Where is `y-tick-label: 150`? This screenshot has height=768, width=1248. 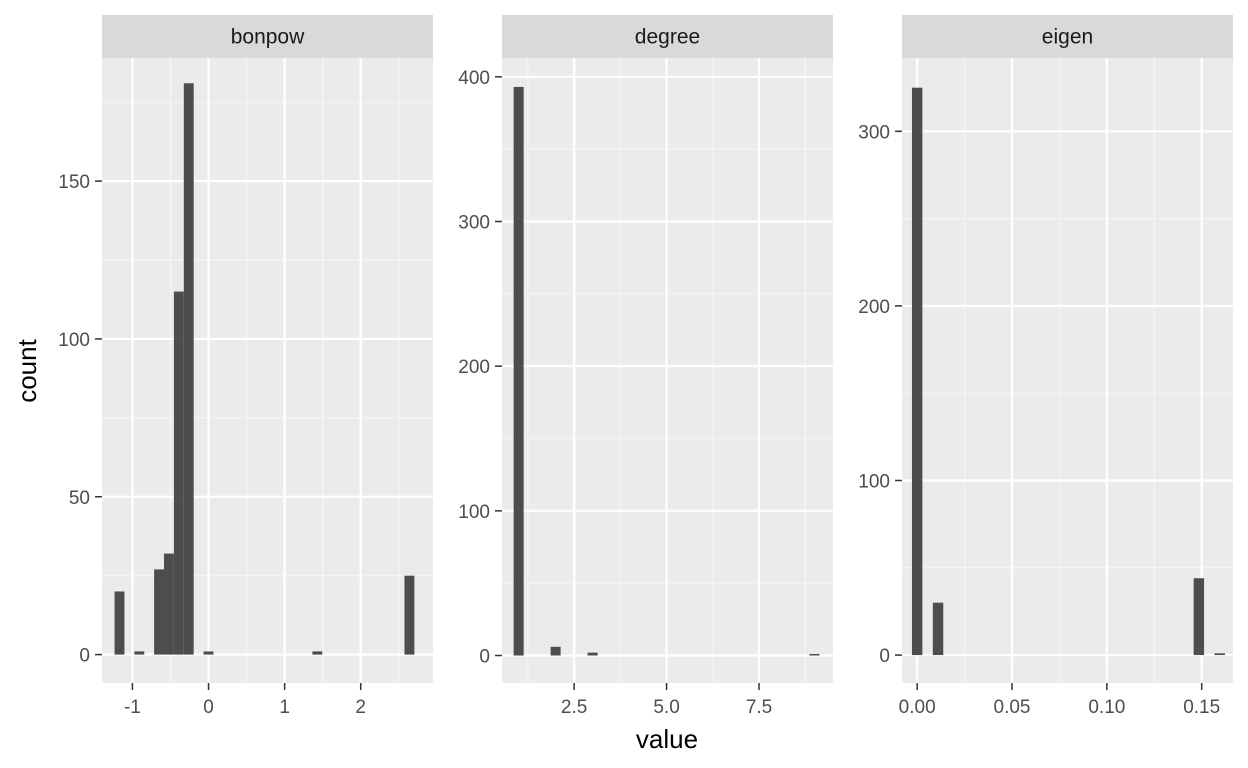
y-tick-label: 150 is located at coordinates (74, 182).